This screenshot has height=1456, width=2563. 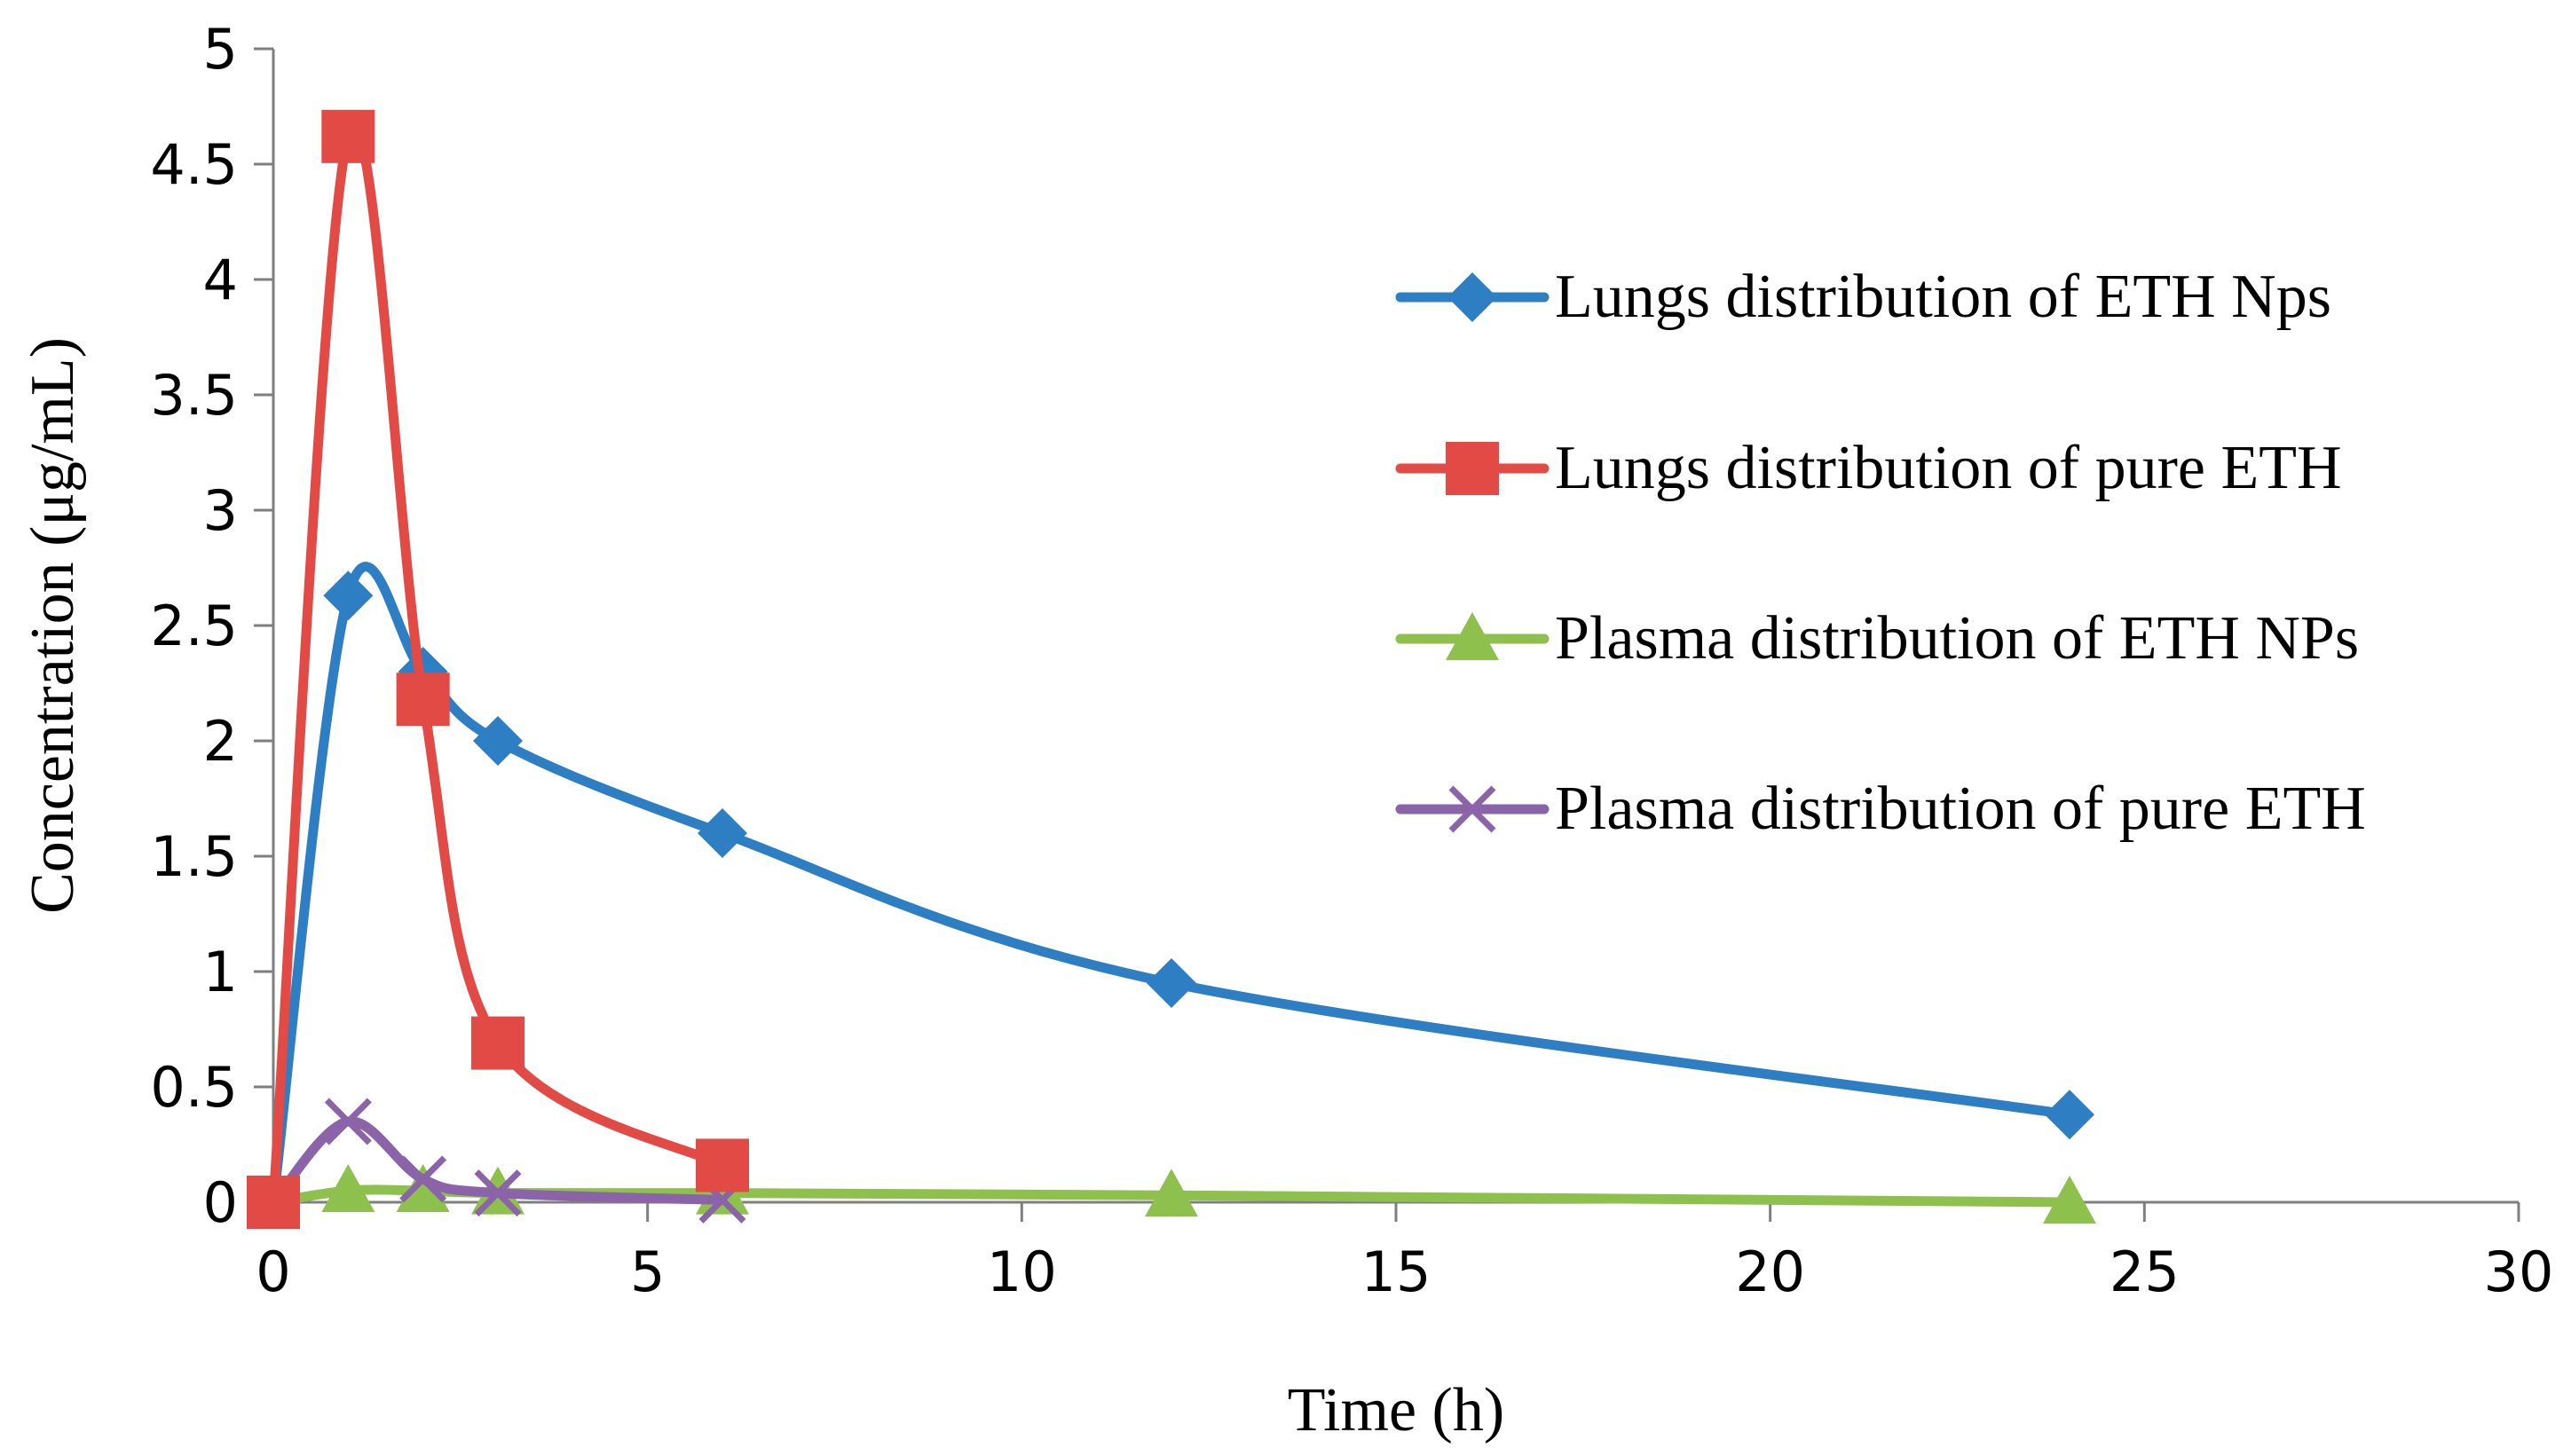 What do you see at coordinates (1943, 297) in the screenshot?
I see `legend-label: Lungs distribution of ETH Nps` at bounding box center [1943, 297].